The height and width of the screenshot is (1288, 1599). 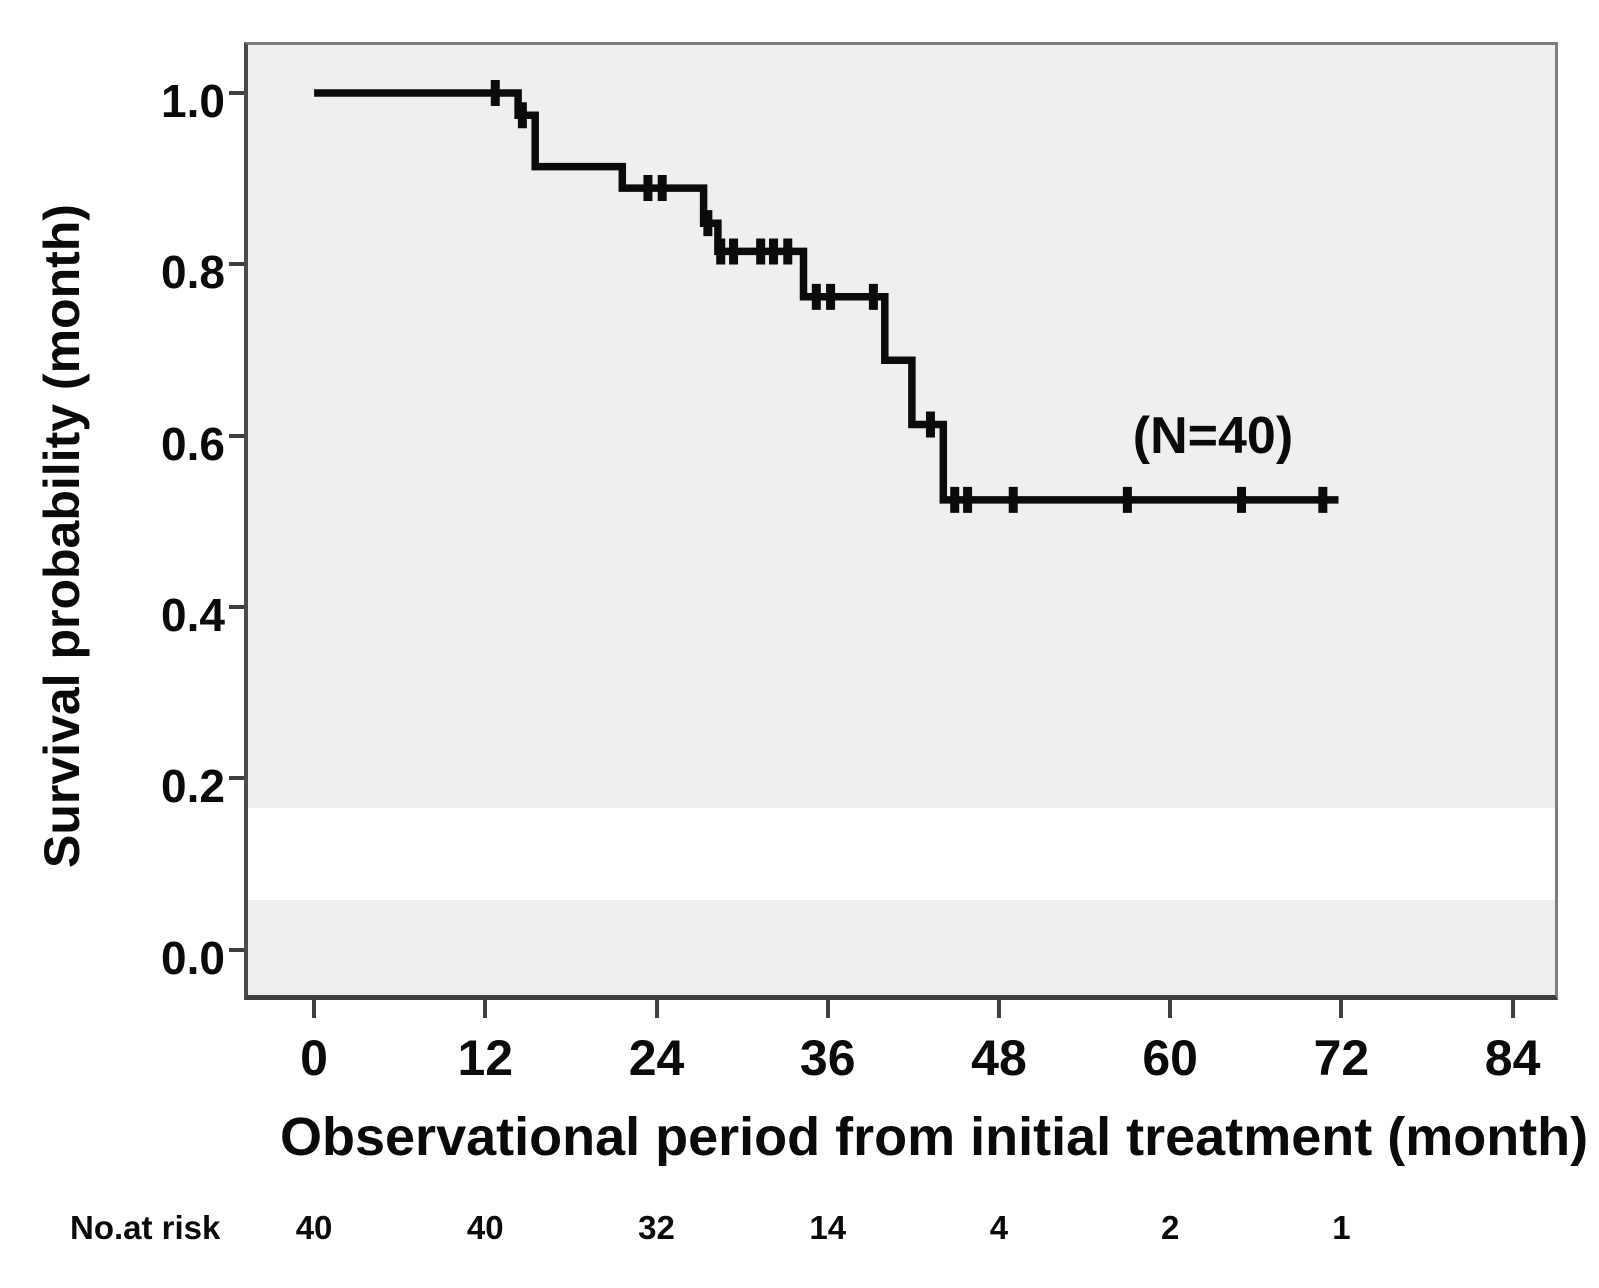 I want to click on x-tick-label: 84, so click(x=1512, y=1058).